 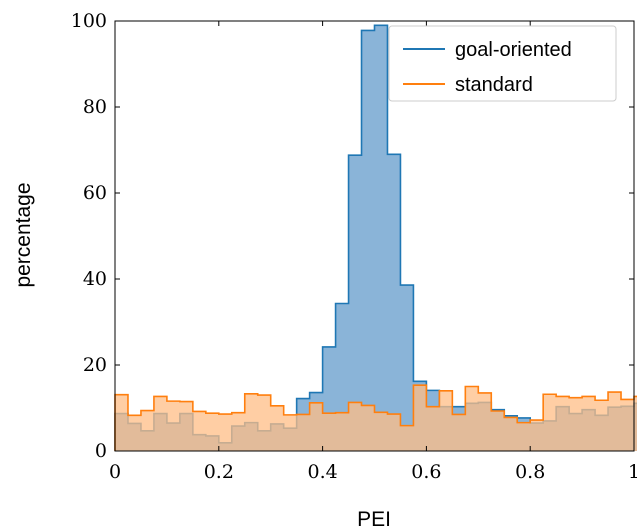 What do you see at coordinates (219, 472) in the screenshot?
I see `x-tick-label: 0.2` at bounding box center [219, 472].